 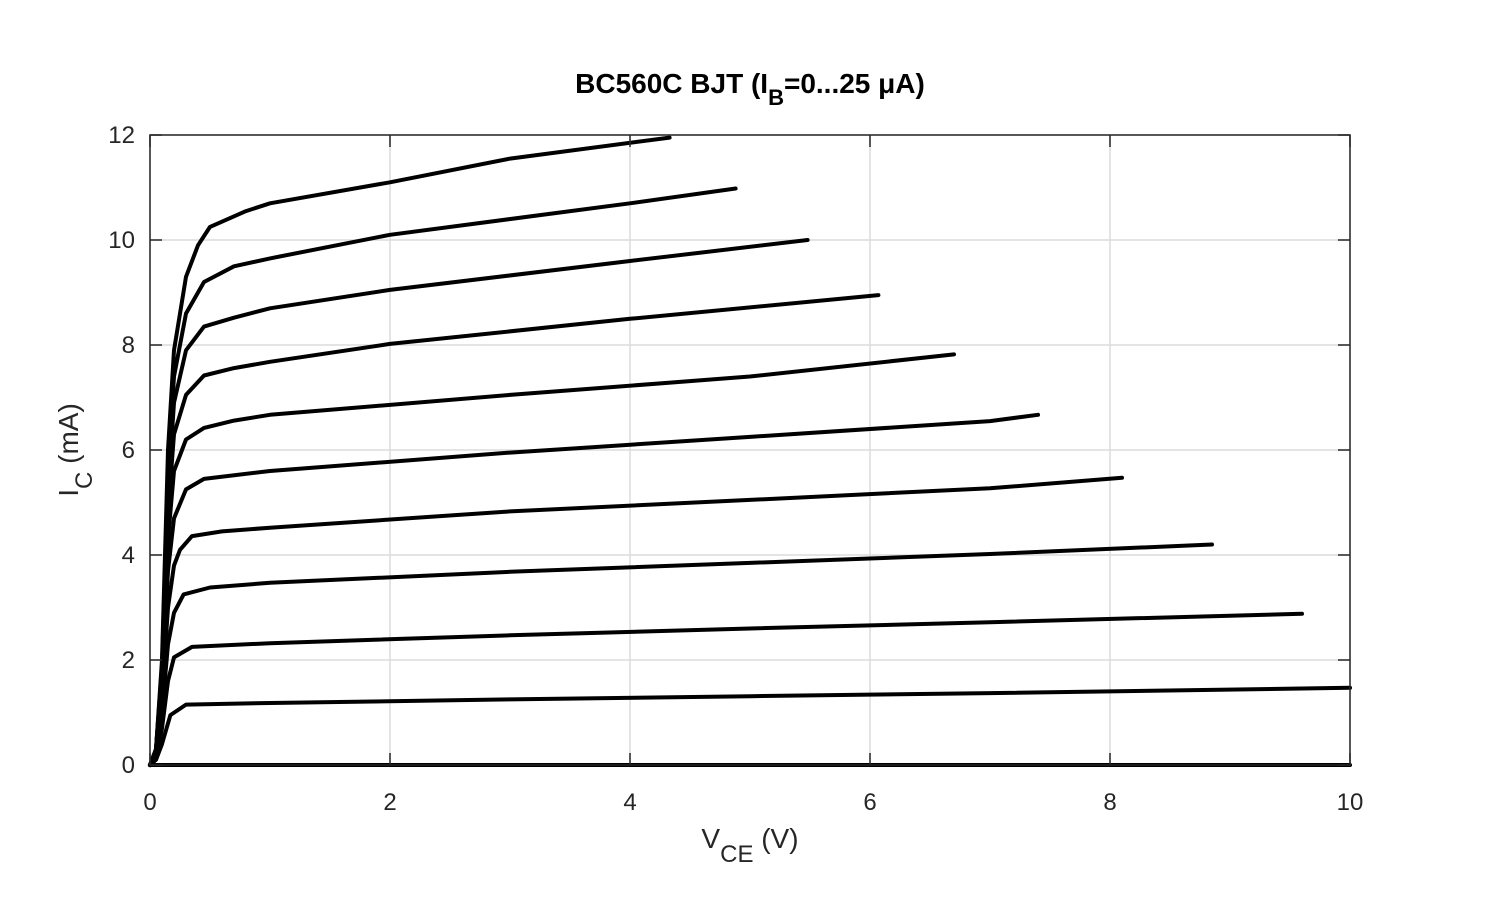 What do you see at coordinates (128, 660) in the screenshot?
I see `y-tick-label: 2` at bounding box center [128, 660].